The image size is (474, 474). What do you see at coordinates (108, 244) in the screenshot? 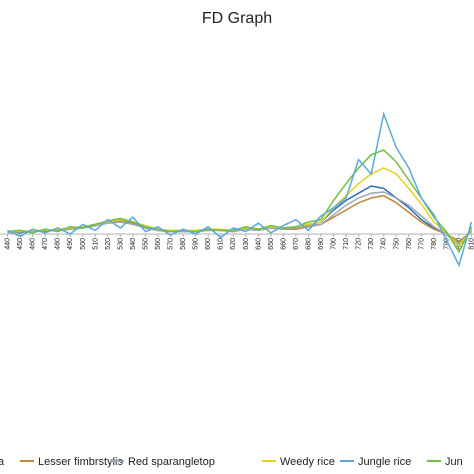
I see `x-tick-label: 520` at bounding box center [108, 244].